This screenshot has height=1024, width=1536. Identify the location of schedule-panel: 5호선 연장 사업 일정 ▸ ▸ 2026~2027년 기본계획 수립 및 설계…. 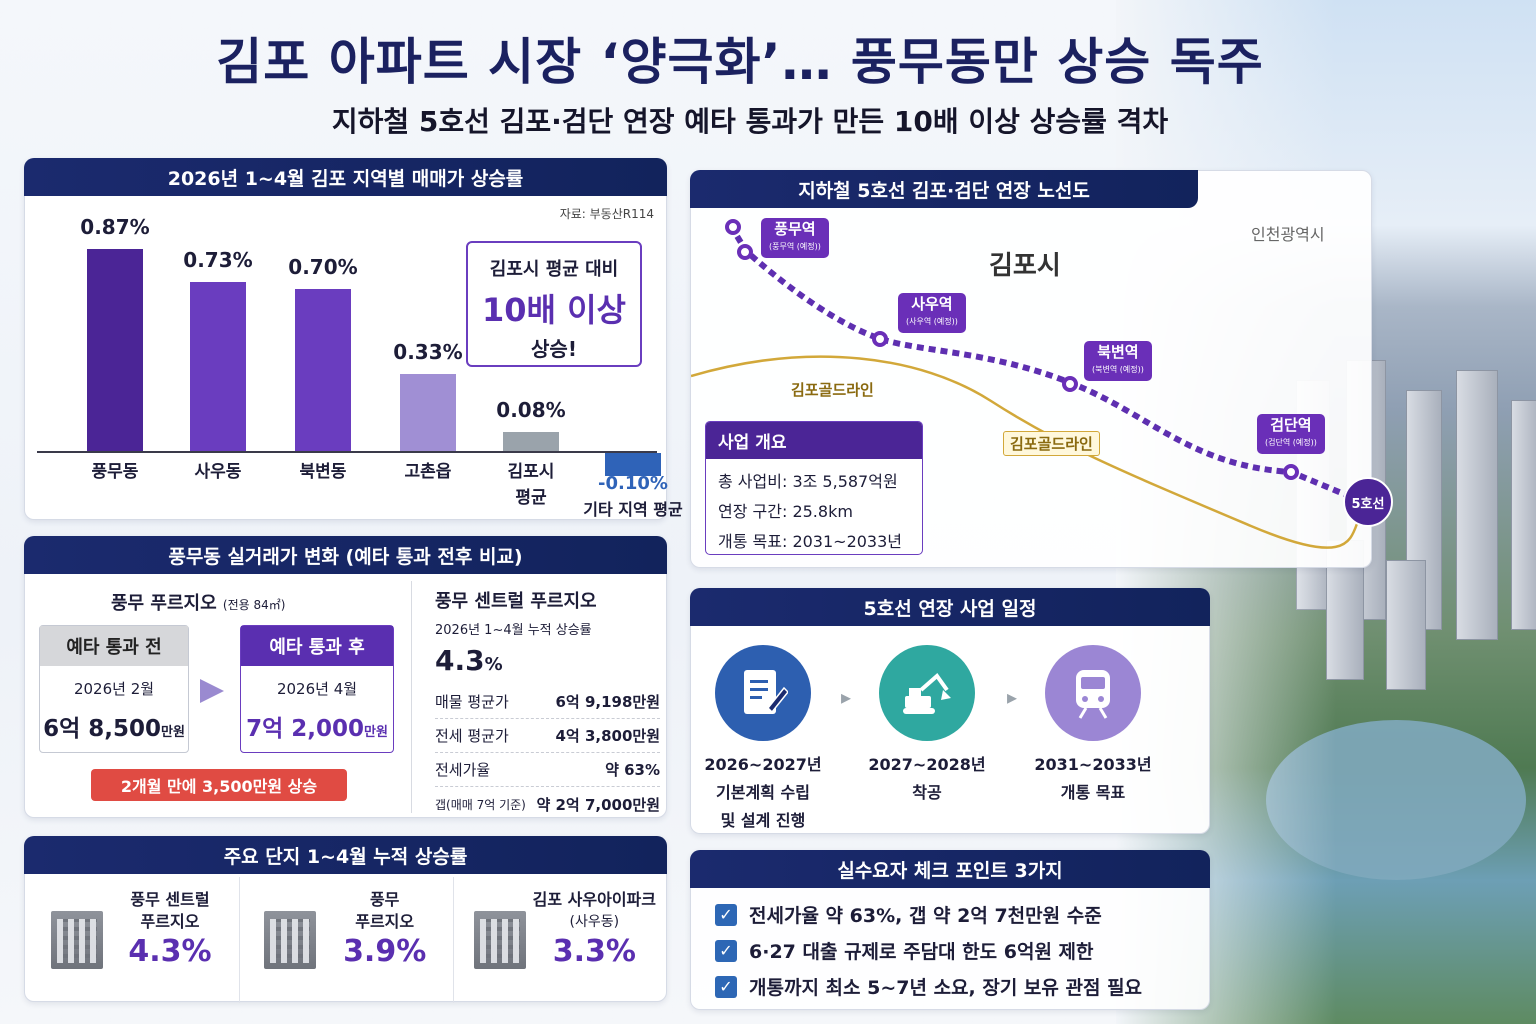
(950, 711).